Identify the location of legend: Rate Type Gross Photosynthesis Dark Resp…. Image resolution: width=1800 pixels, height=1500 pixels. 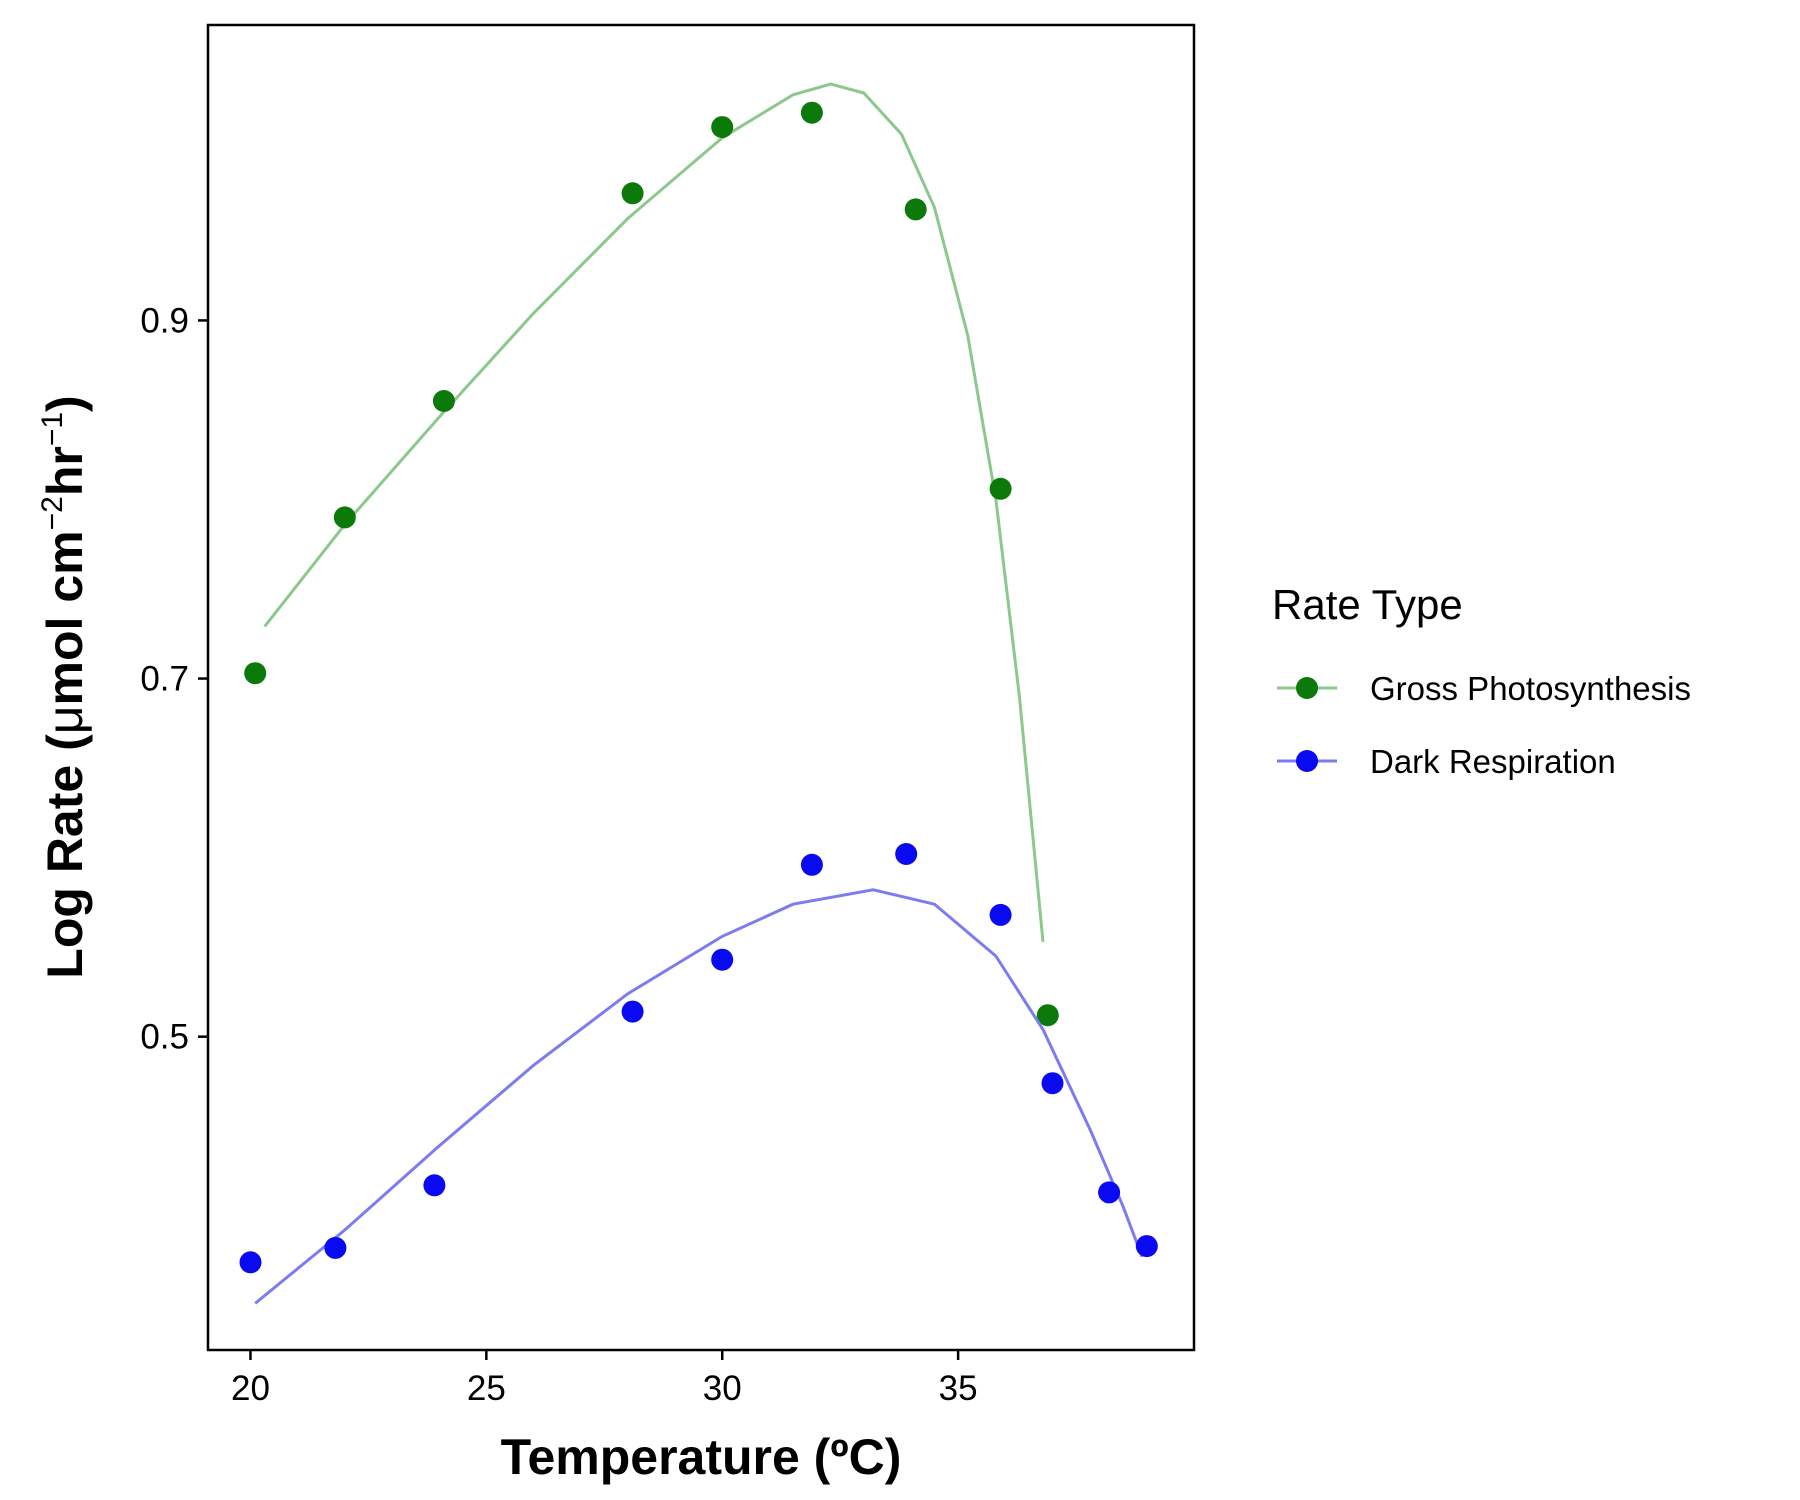
(1481, 680).